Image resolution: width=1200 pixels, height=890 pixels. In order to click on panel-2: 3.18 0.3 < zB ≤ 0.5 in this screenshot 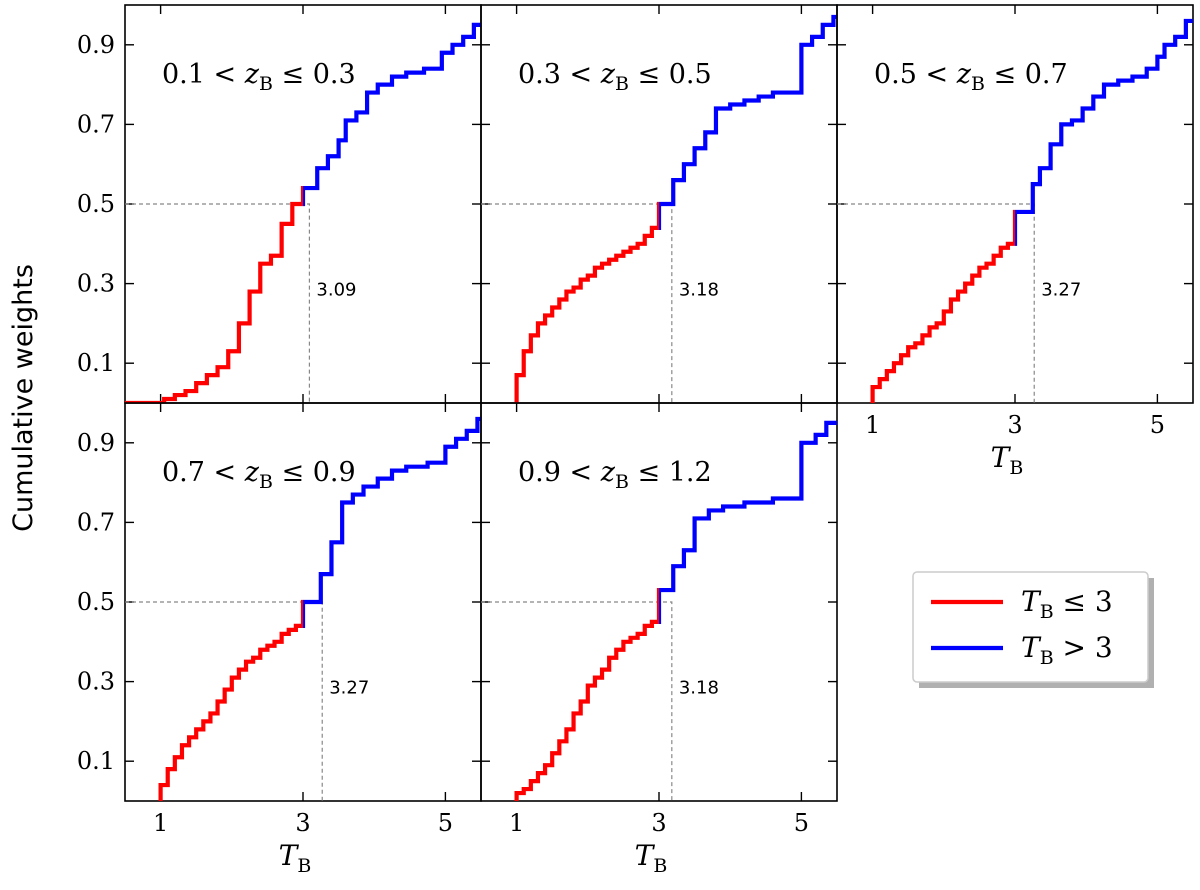, I will do `click(659, 204)`.